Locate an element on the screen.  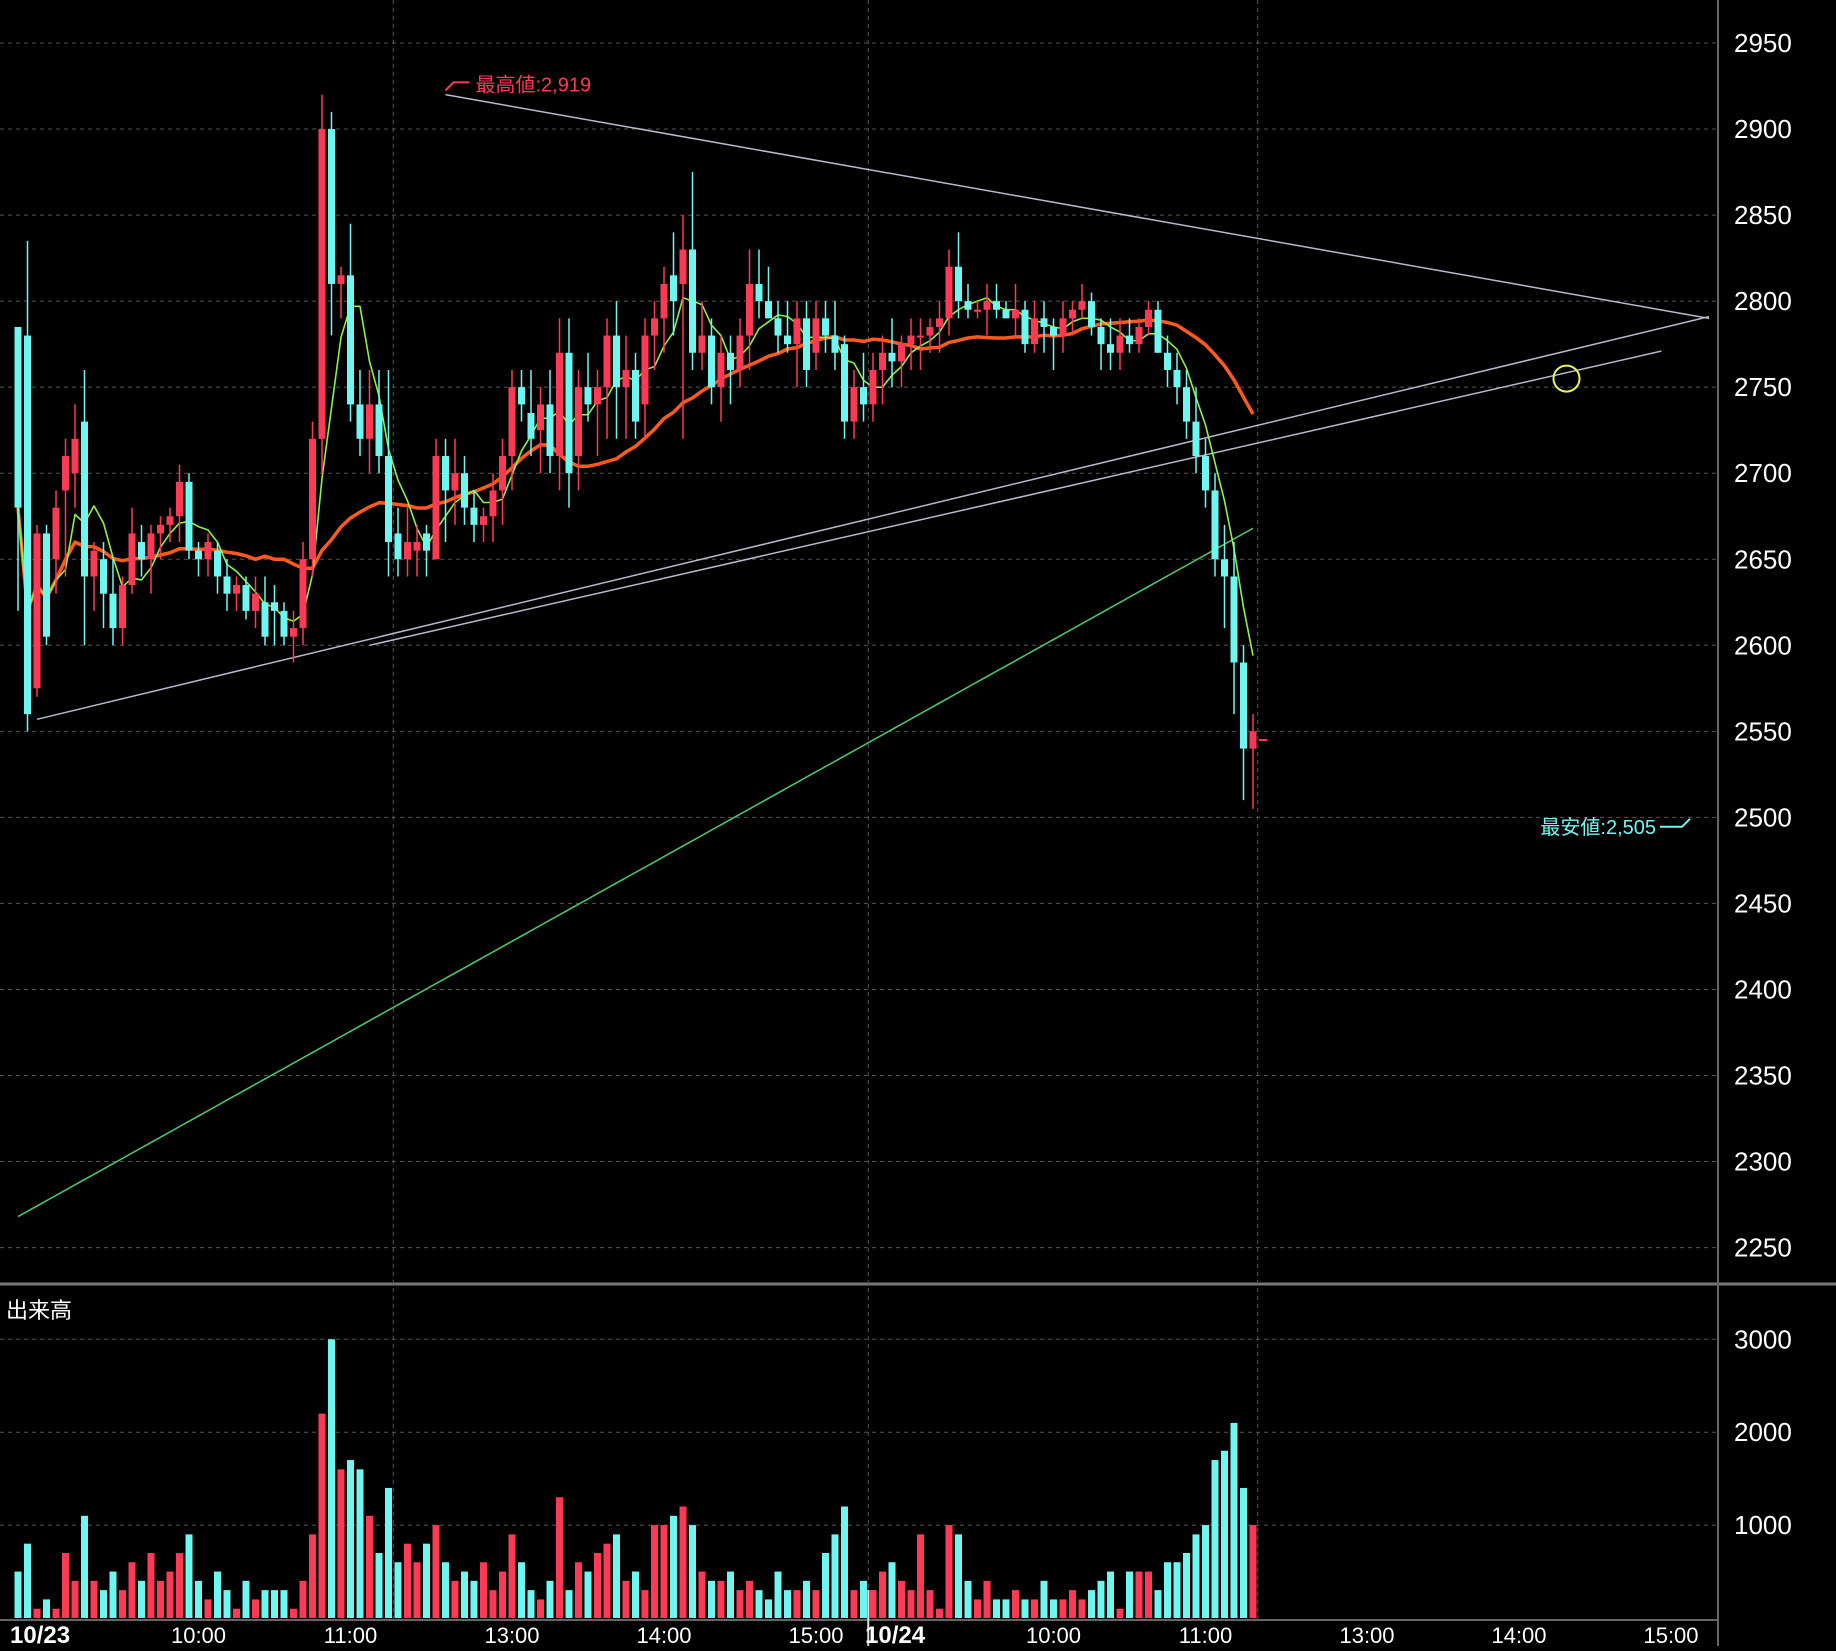
price-tick-label: 2550 is located at coordinates (1763, 731).